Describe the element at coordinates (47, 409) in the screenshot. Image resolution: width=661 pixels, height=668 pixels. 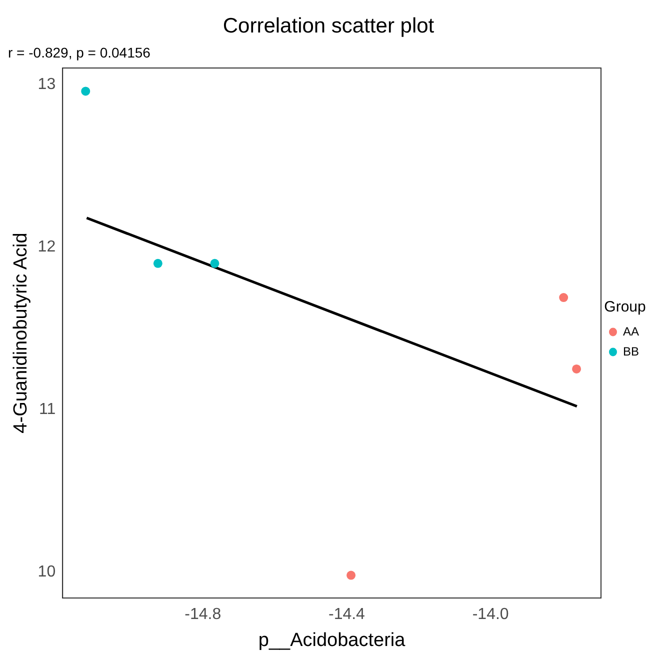
I see `y-tick-label: 11` at that location.